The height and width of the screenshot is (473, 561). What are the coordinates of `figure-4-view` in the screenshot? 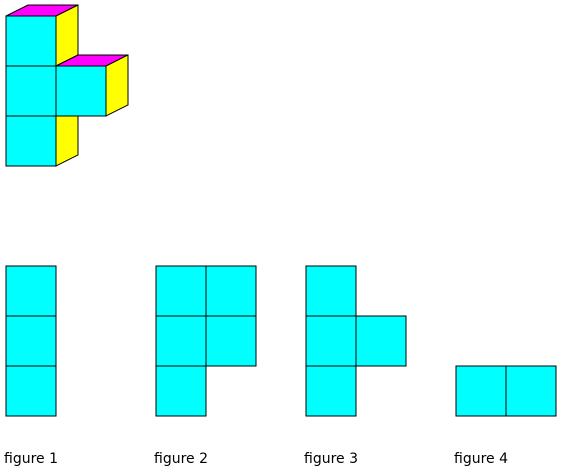 It's located at (506, 391).